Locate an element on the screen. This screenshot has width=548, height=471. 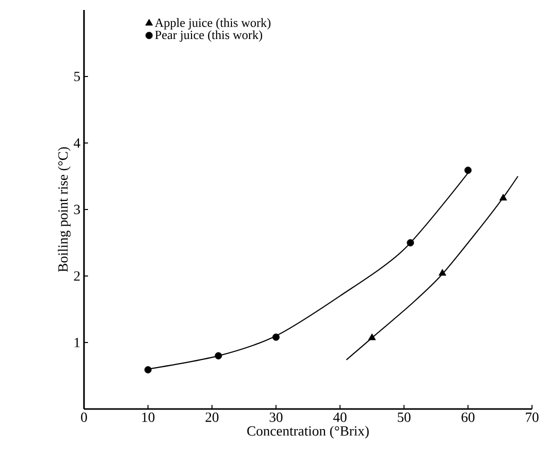
x-tick-label: 0 is located at coordinates (84, 417).